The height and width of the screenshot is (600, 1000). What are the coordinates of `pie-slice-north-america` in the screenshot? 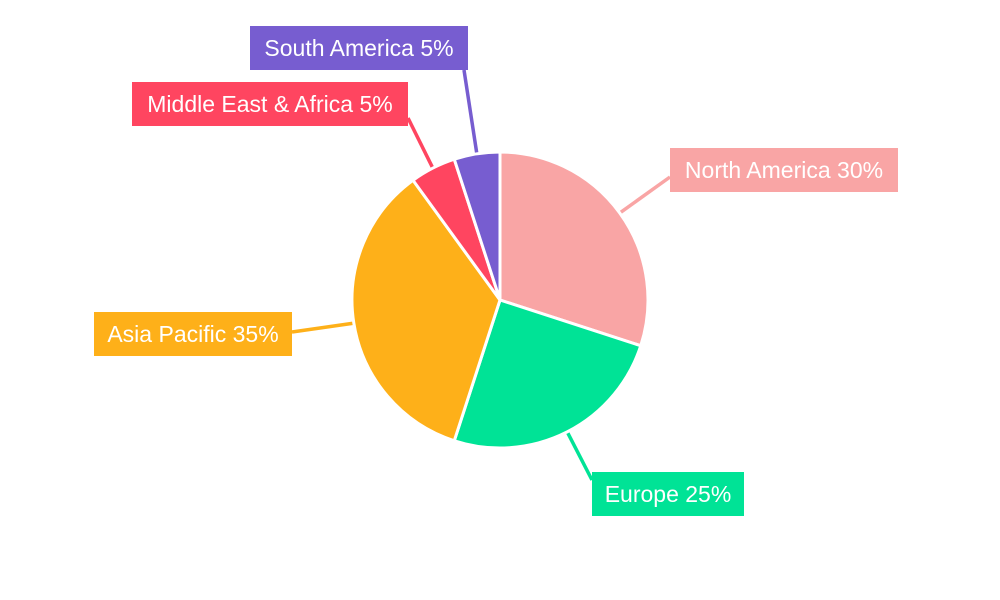 It's located at (574, 249).